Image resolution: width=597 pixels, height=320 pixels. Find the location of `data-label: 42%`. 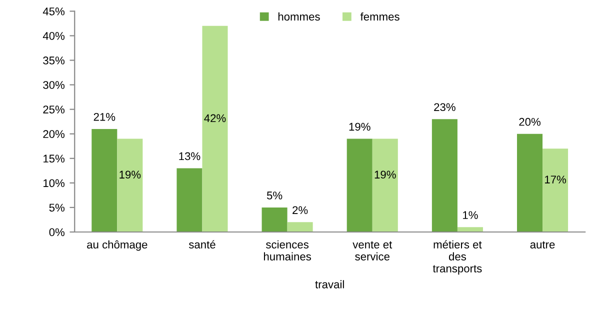

data-label: 42% is located at coordinates (215, 118).